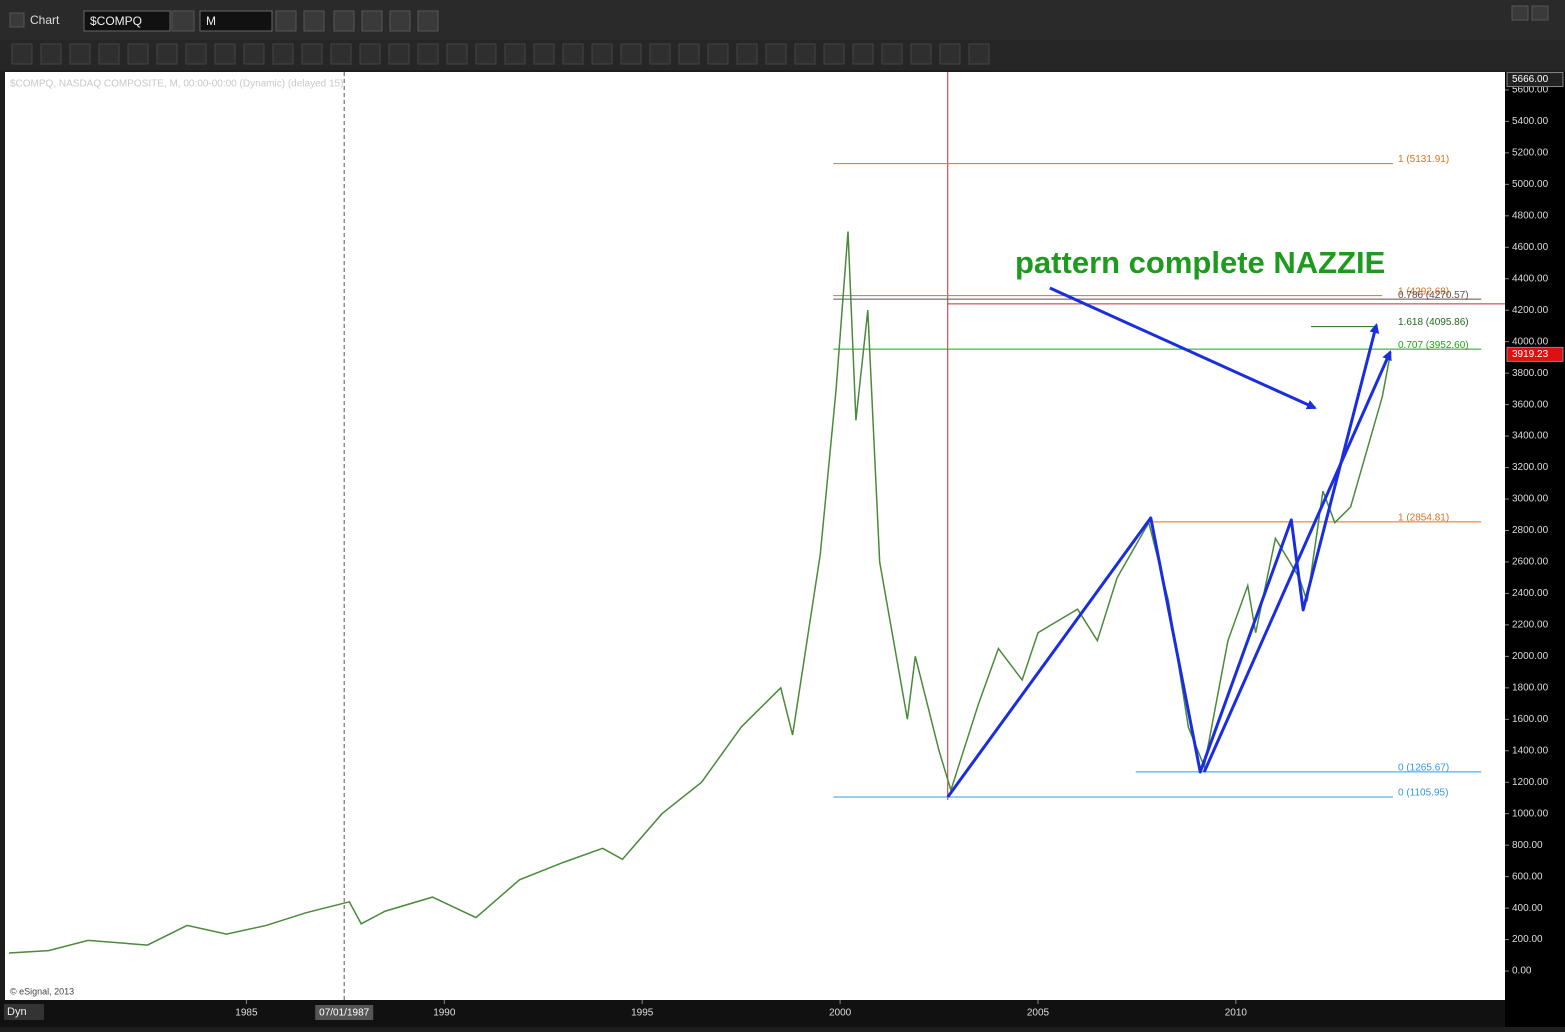 The image size is (1565, 1032). Describe the element at coordinates (42, 991) in the screenshot. I see `credit: © eSignal, 2013` at that location.